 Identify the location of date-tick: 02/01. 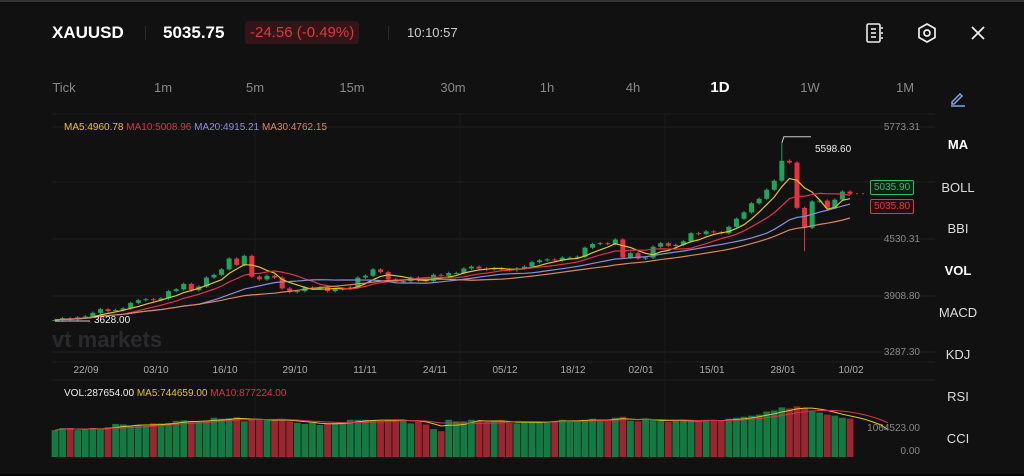
(640, 370).